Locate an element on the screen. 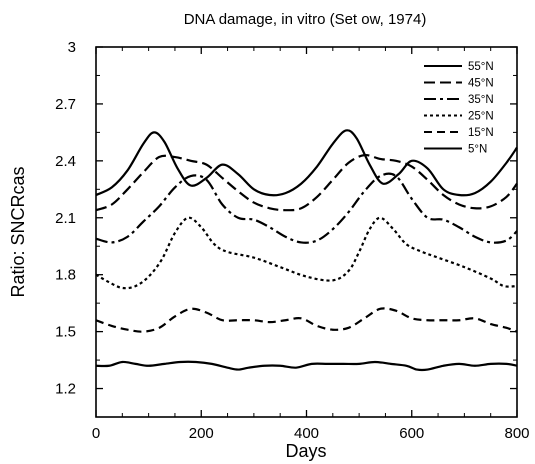  x-tick-label: 200 is located at coordinates (201, 433).